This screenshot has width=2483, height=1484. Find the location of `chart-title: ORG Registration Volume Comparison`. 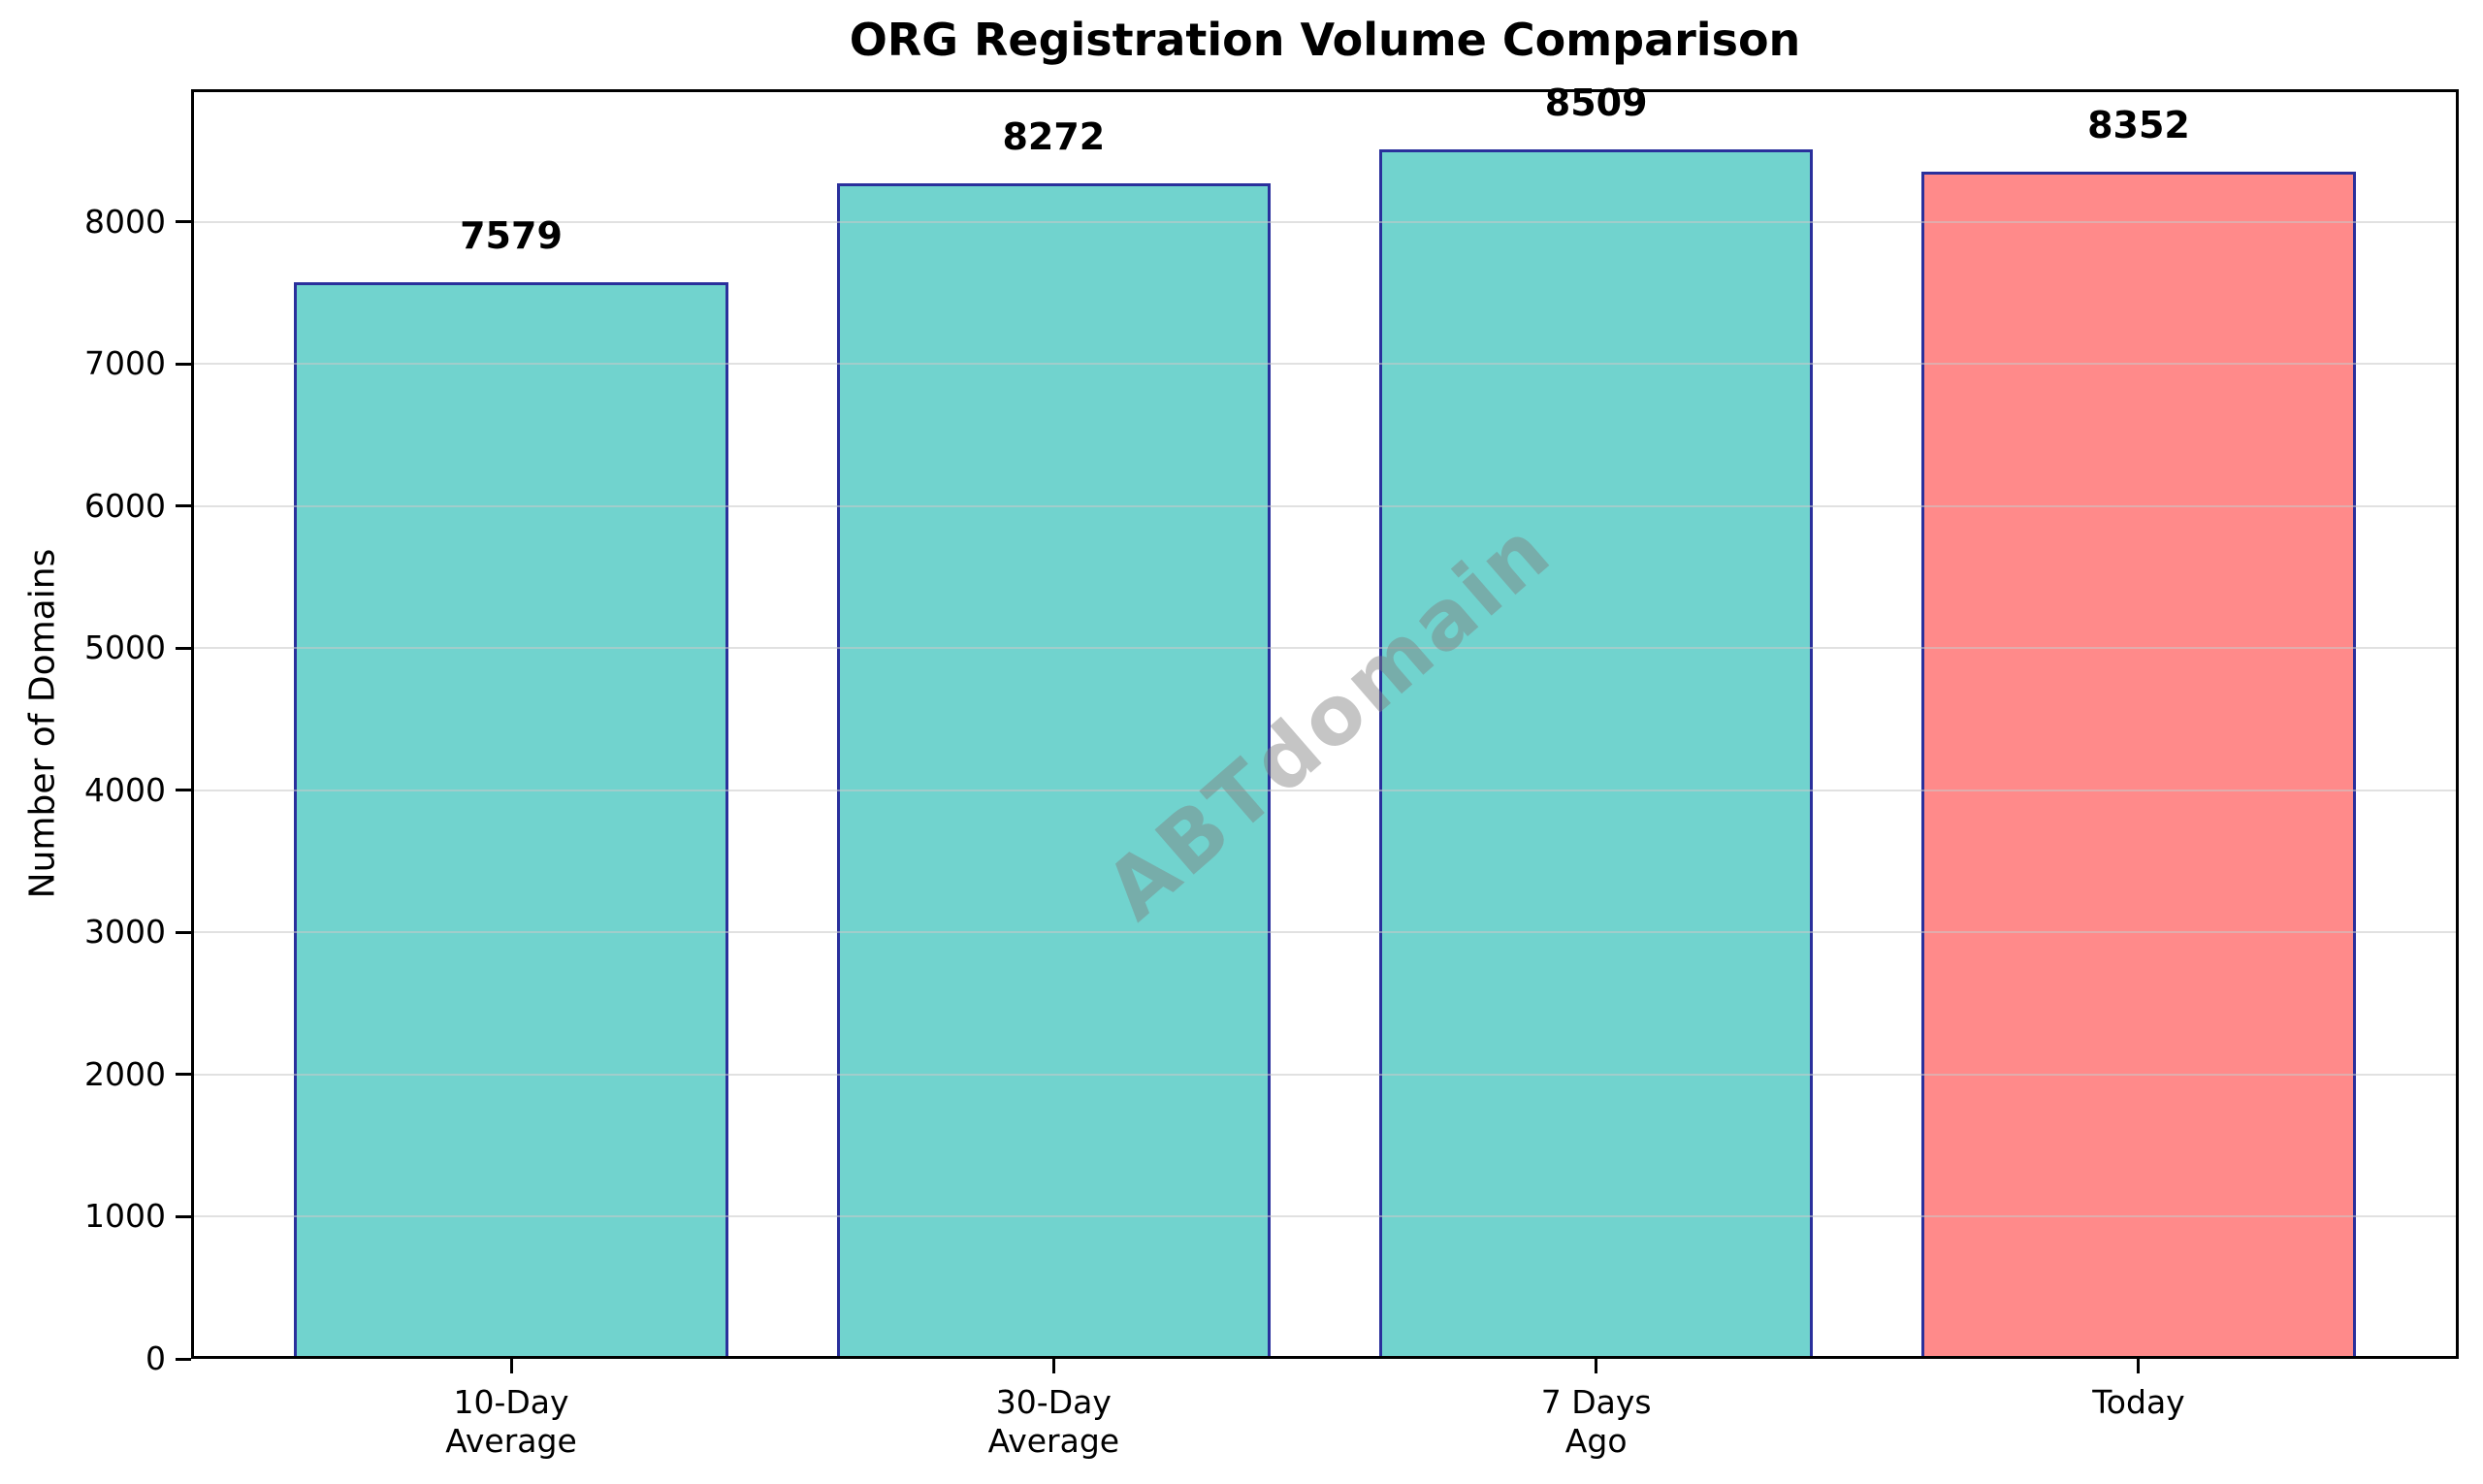

chart-title: ORG Registration Volume Comparison is located at coordinates (1325, 40).